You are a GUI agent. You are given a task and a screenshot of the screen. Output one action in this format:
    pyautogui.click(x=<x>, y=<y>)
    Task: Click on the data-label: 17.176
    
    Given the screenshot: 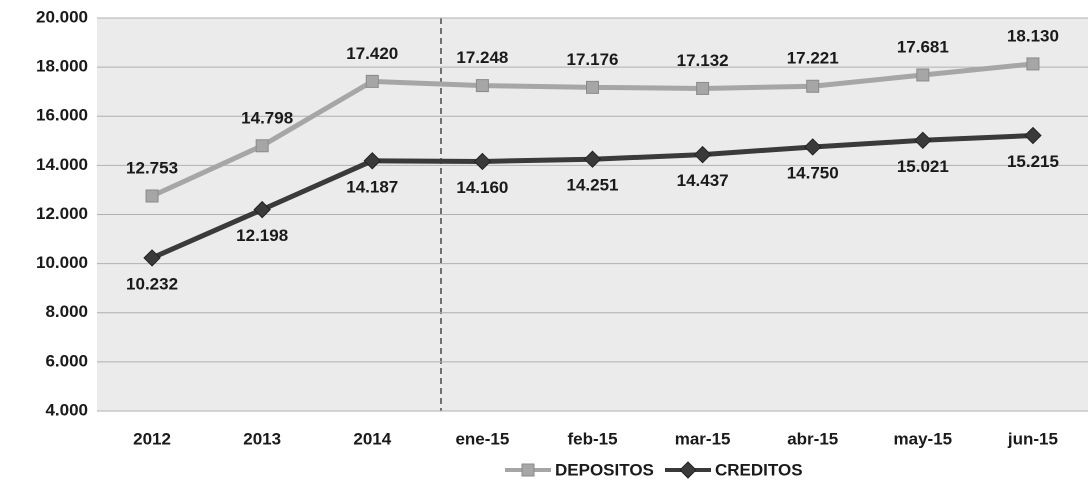 What is the action you would take?
    pyautogui.click(x=593, y=59)
    